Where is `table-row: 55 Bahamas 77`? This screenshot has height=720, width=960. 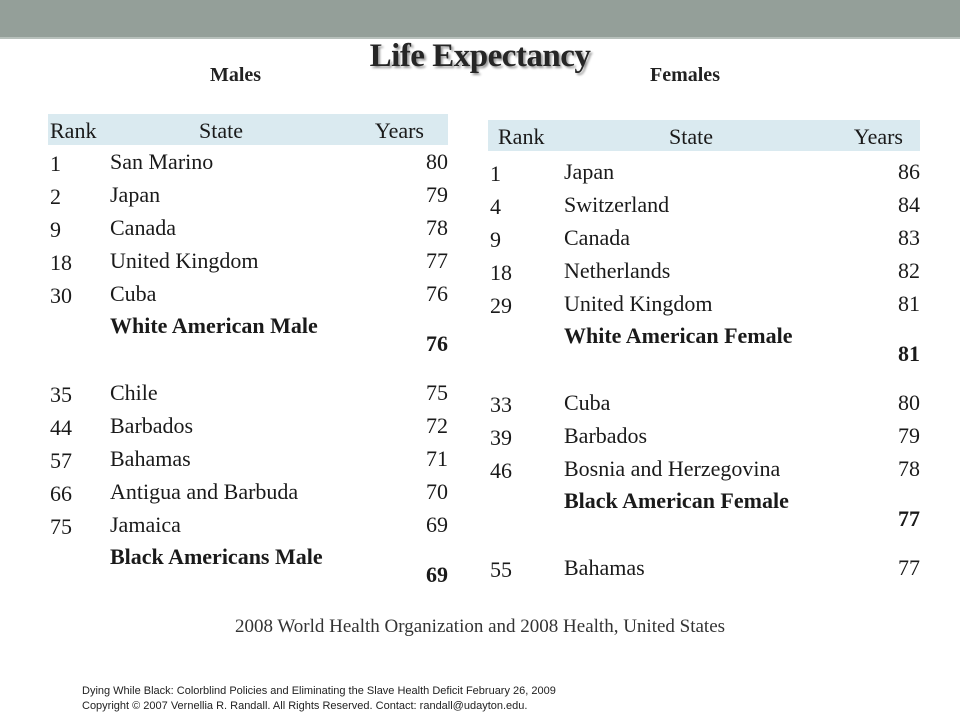 table-row: 55 Bahamas 77 is located at coordinates (704, 567).